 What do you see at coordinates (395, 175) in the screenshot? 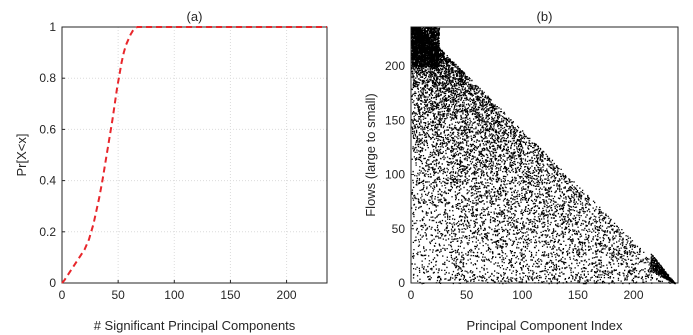
I see `y-tick-label: 100` at bounding box center [395, 175].